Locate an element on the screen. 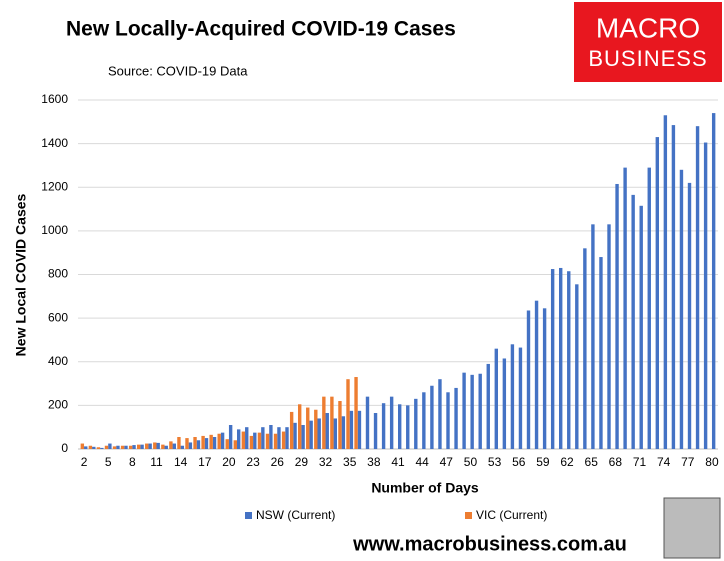  x-tick-label: 20 is located at coordinates (229, 462).